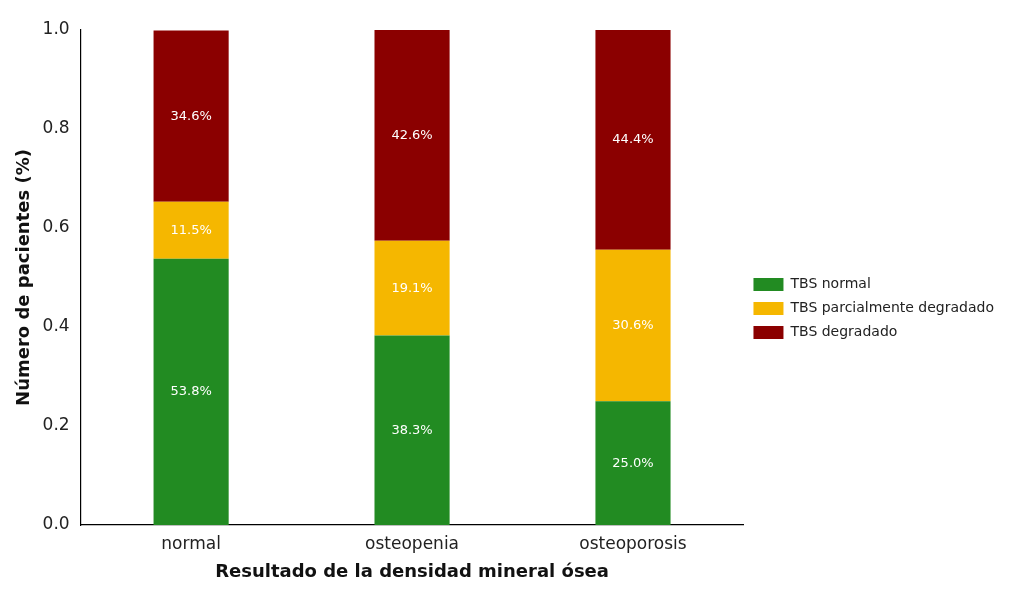 Image resolution: width=1034 pixels, height=592 pixels. I want to click on x-axis-title: Resultado de la densidad mineral ósea, so click(412, 570).